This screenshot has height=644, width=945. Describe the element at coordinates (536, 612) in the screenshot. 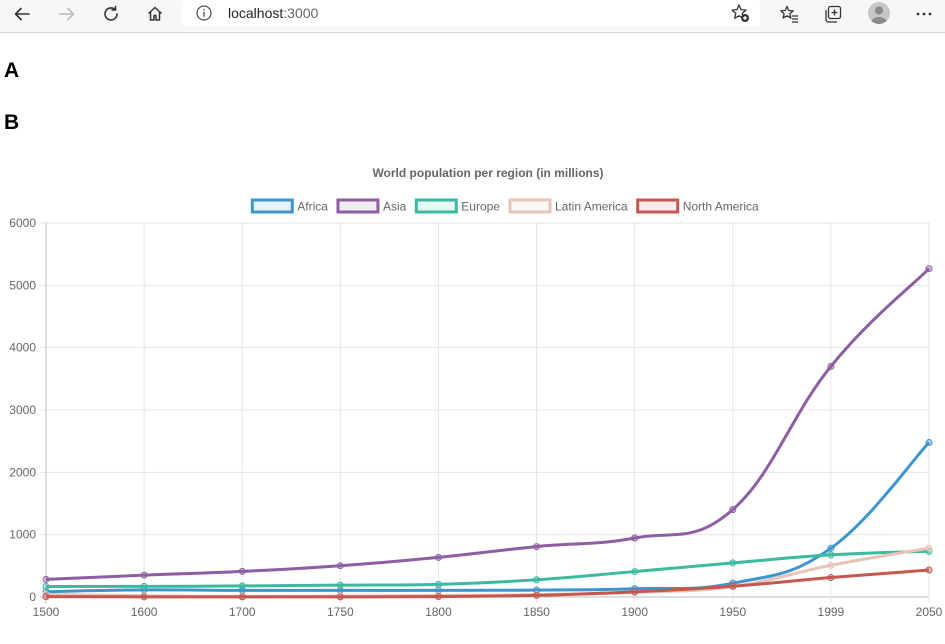

I see `x-tick-label: 1850` at that location.